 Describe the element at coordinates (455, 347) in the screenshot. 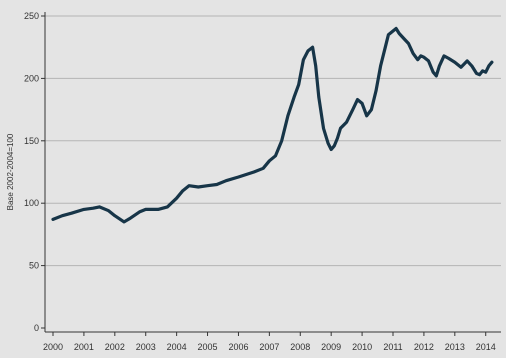

I see `x-tick-label-2013: 2013` at that location.